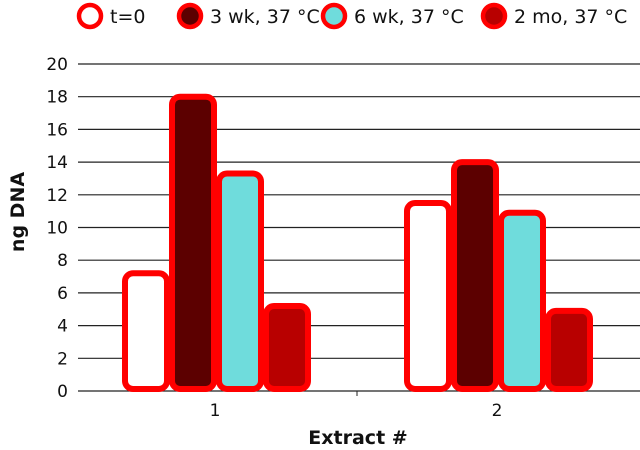 This screenshot has width=640, height=450. Describe the element at coordinates (57, 130) in the screenshot. I see `y-tick-label: 16` at that location.